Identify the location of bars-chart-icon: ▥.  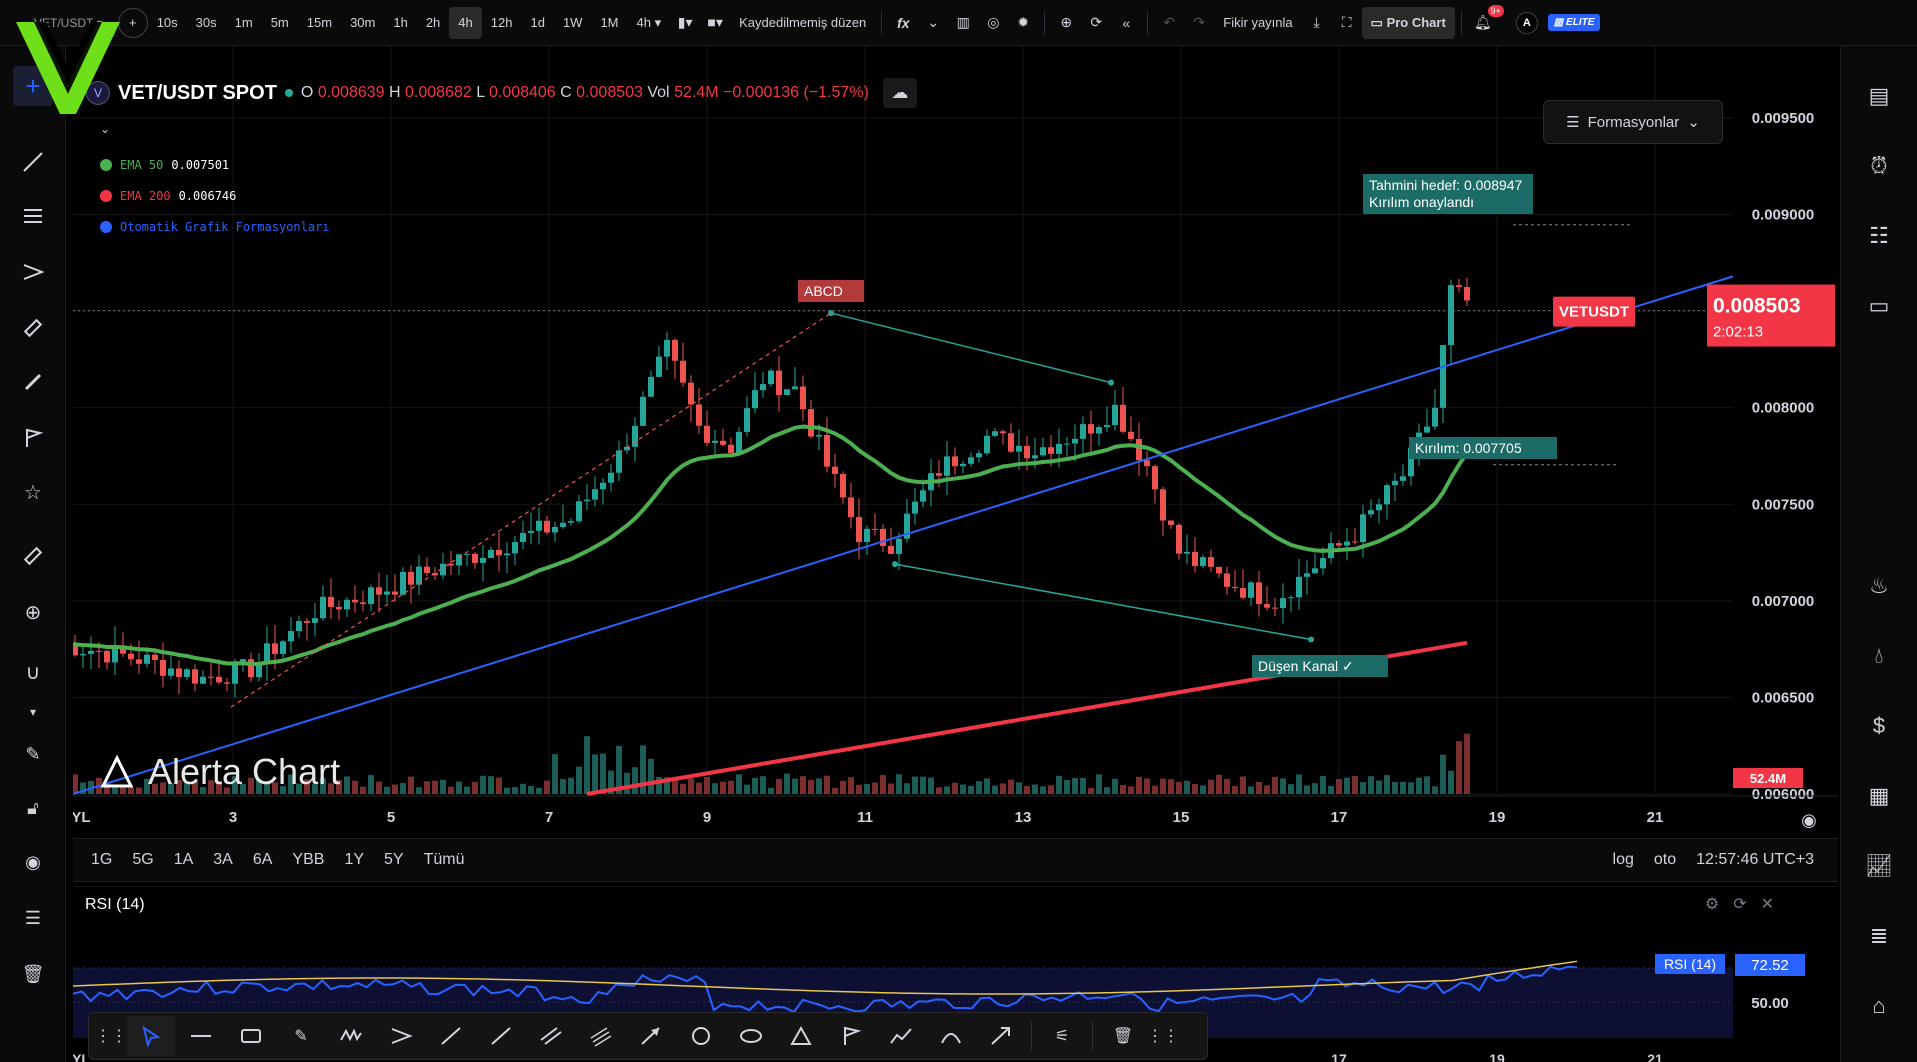
(963, 22).